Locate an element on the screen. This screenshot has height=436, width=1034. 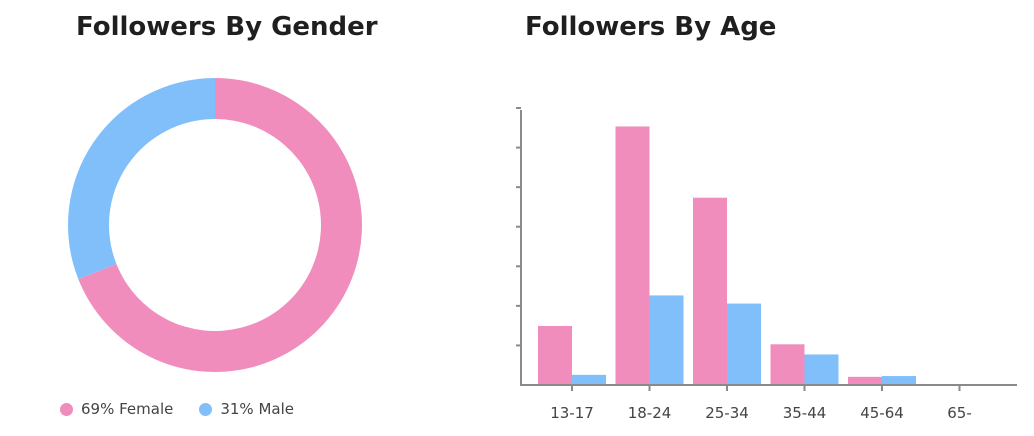
gender-chart-title: Followers By Gender is located at coordinates (227, 27).